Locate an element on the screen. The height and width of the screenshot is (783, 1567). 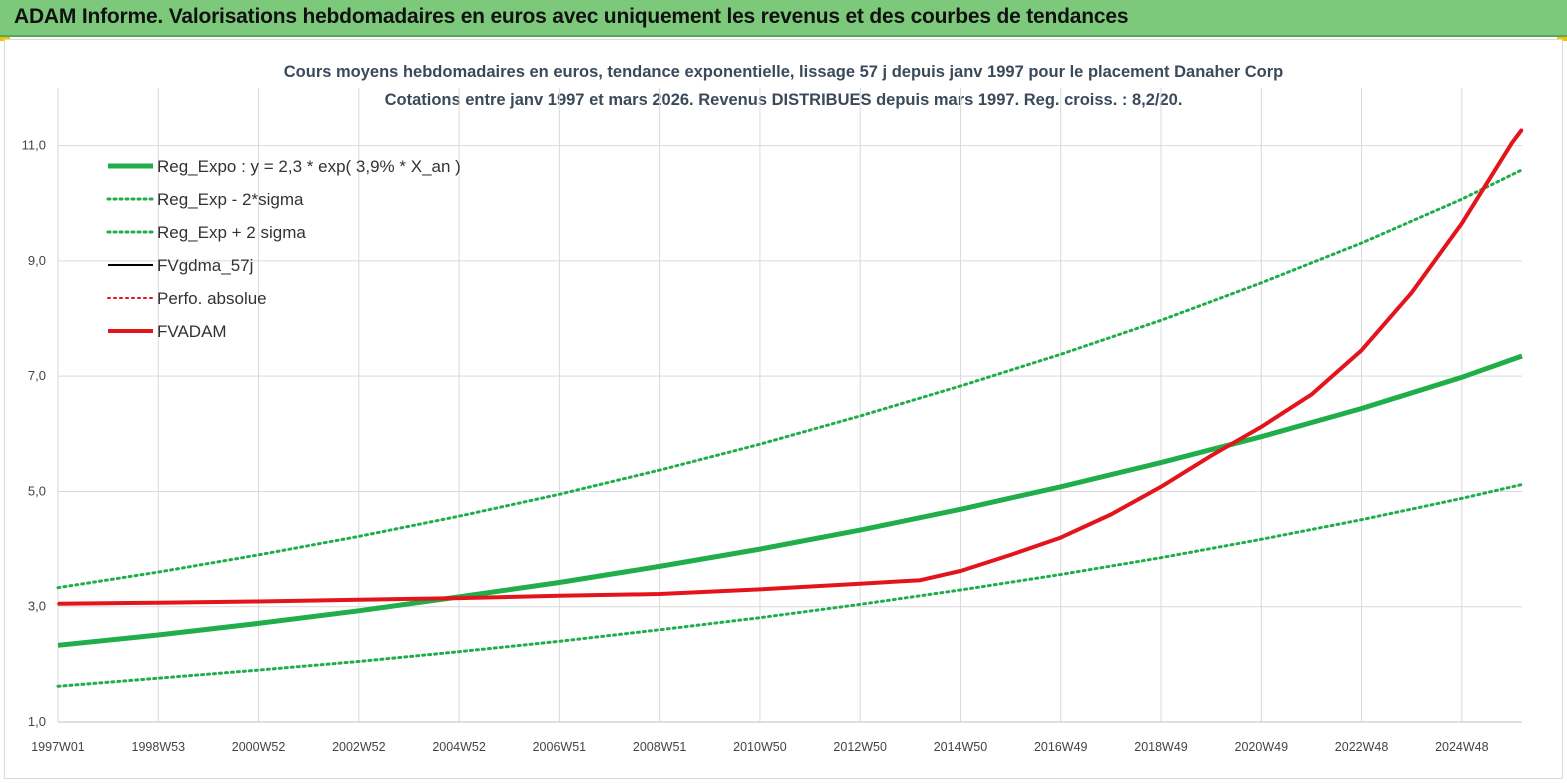
x-tick-label: 1997W01 is located at coordinates (58, 747).